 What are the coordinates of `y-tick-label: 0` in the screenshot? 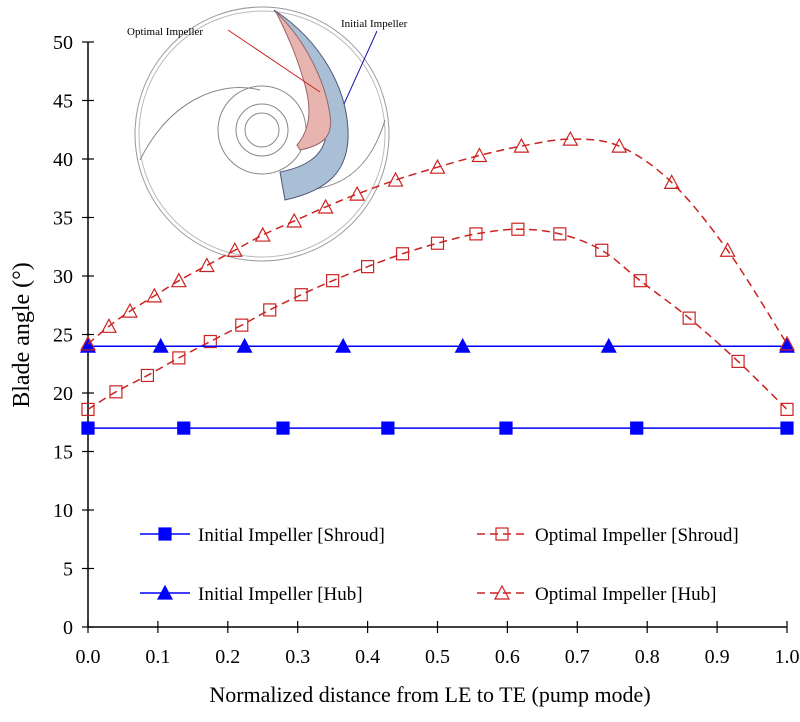 It's located at (68, 628).